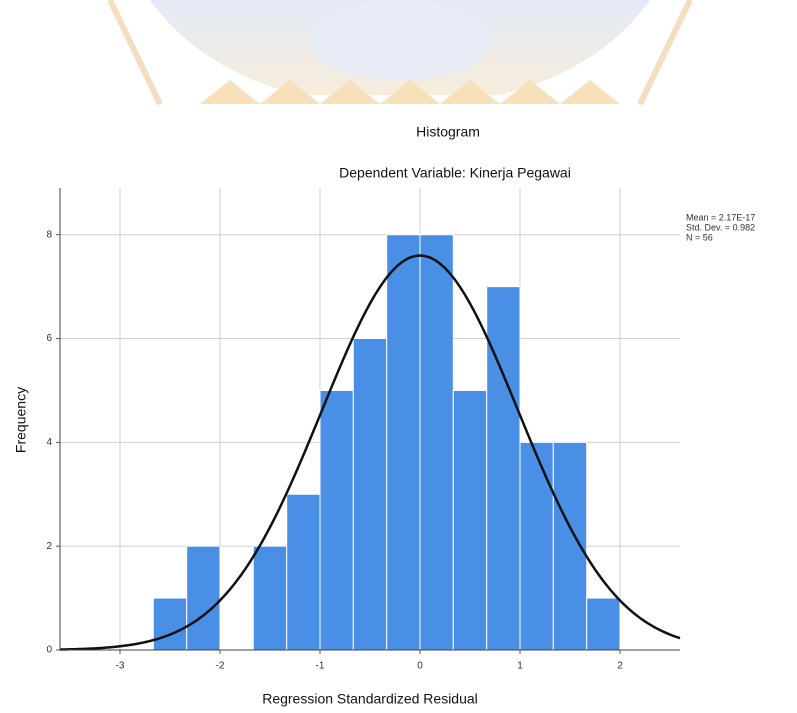  What do you see at coordinates (49, 442) in the screenshot?
I see `y-tick-label: 4` at bounding box center [49, 442].